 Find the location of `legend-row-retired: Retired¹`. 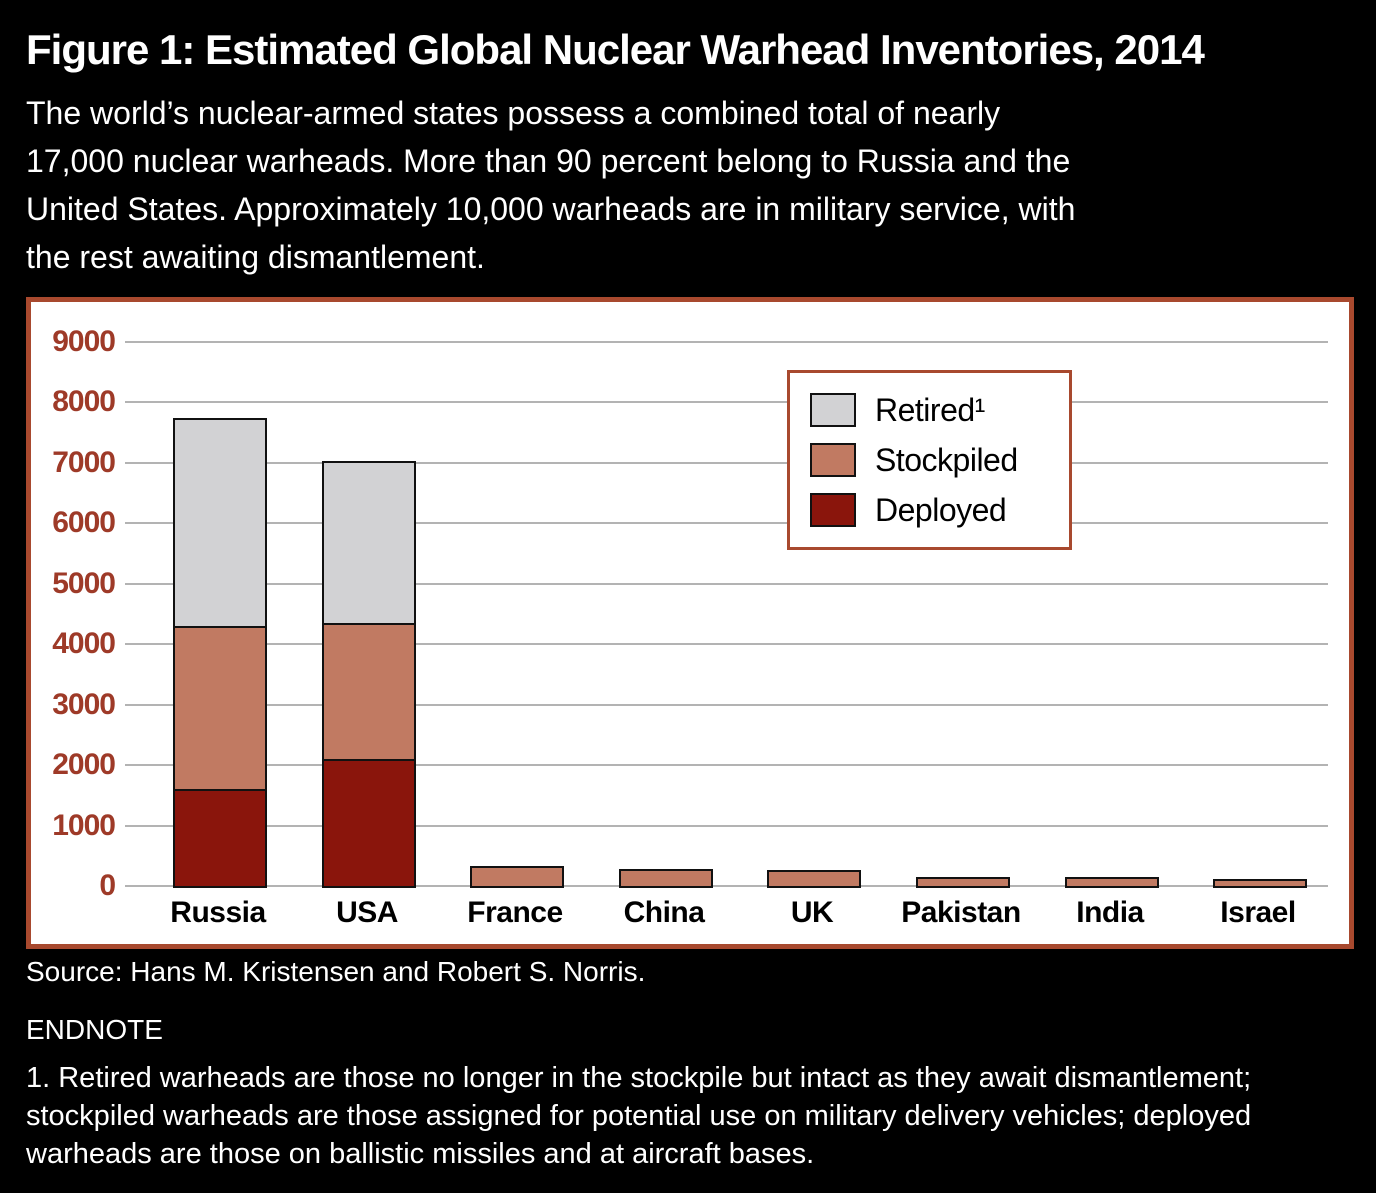

legend-row-retired: Retired¹ is located at coordinates (939, 410).